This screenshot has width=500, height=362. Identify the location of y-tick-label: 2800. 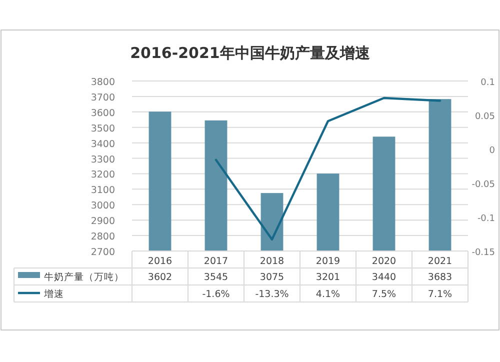
(102, 237).